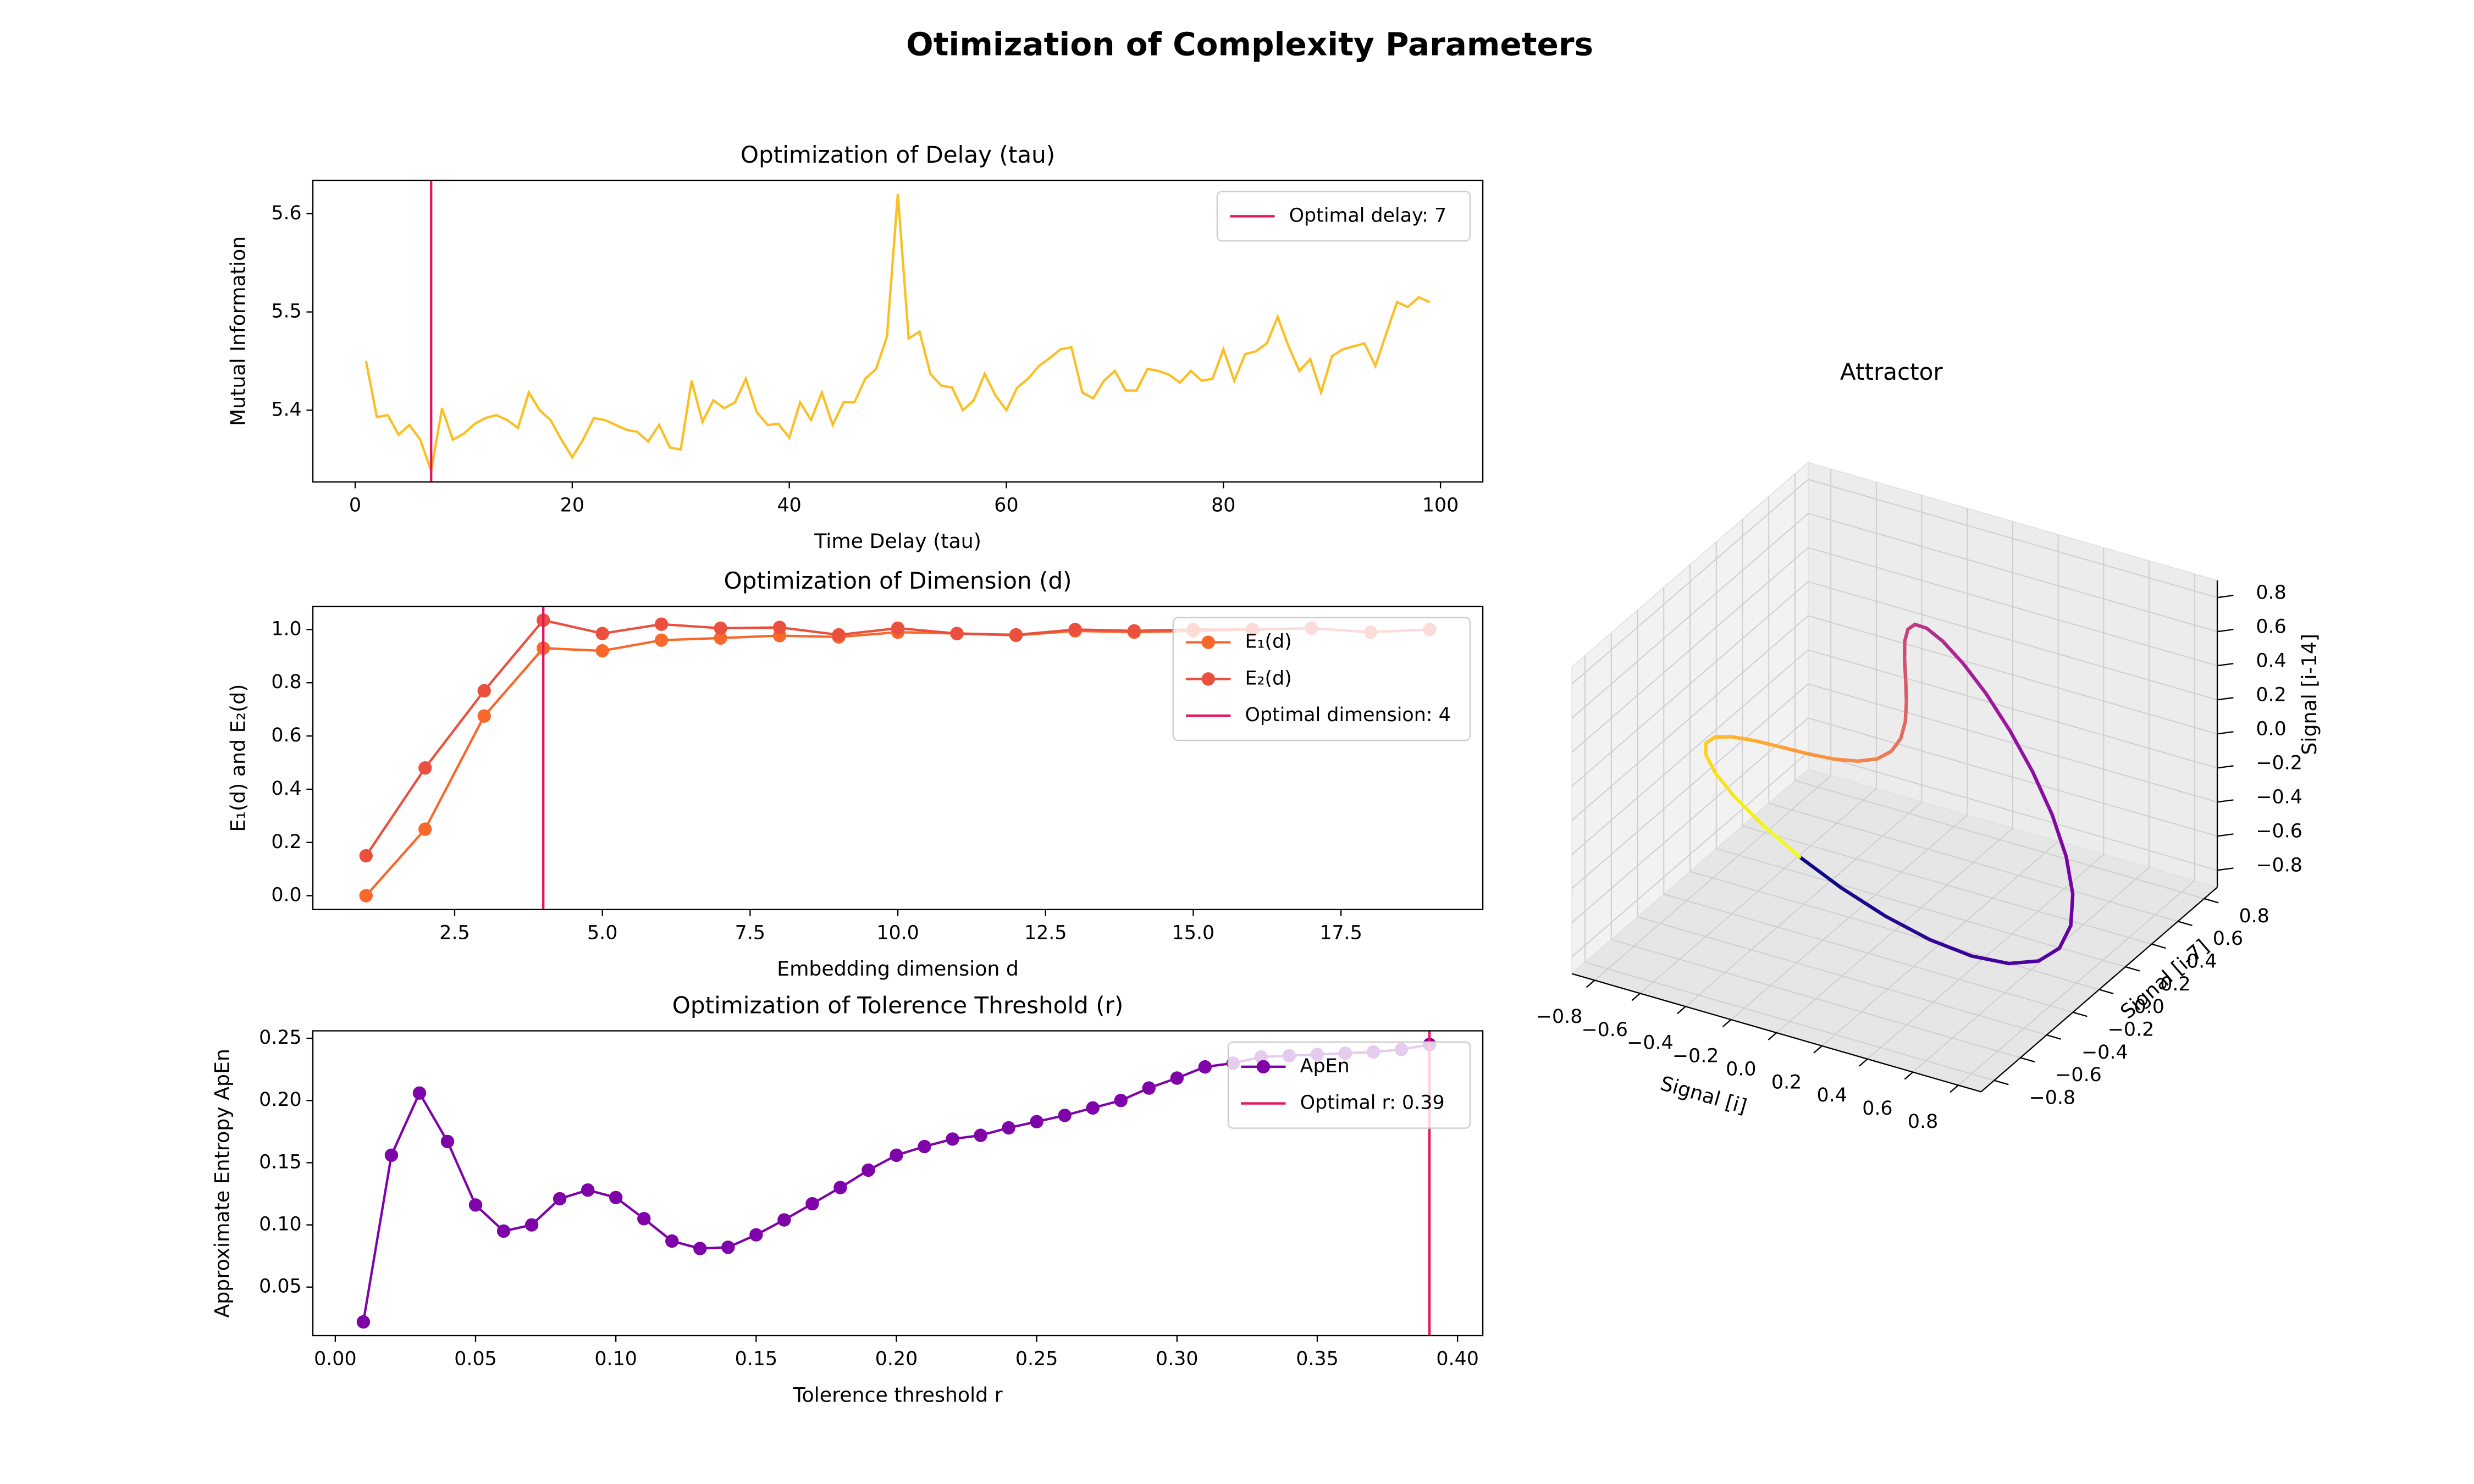 This screenshot has height=1484, width=2474. Describe the element at coordinates (1373, 1103) in the screenshot. I see `legend-label: Optimal r: 0.39` at that location.